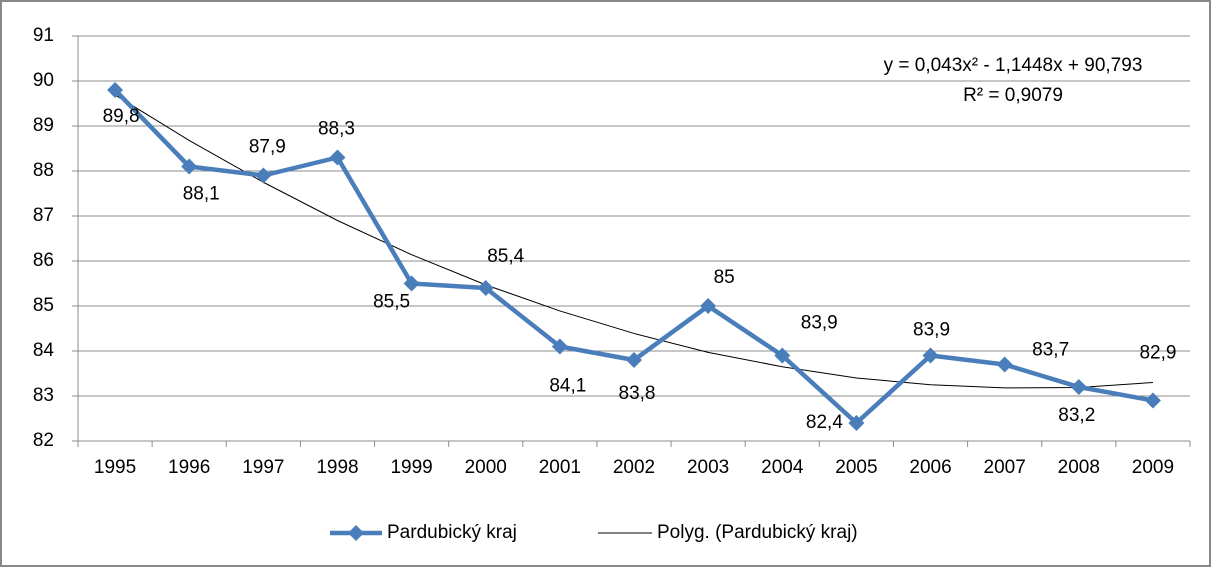 This screenshot has height=567, width=1213. I want to click on data-label: 84,1, so click(567, 386).